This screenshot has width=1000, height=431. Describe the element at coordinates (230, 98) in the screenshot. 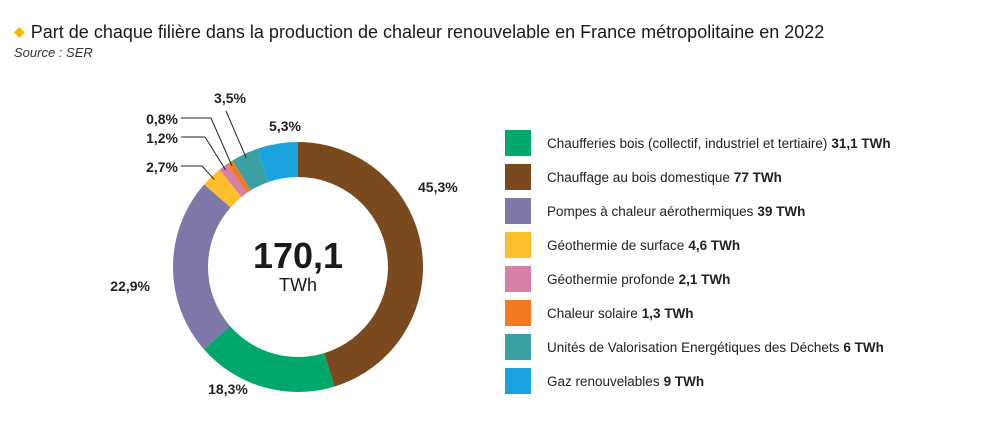

I see `percent-label-unites-de-valorisation-energetiques-des-dechets: 3,5%` at that location.